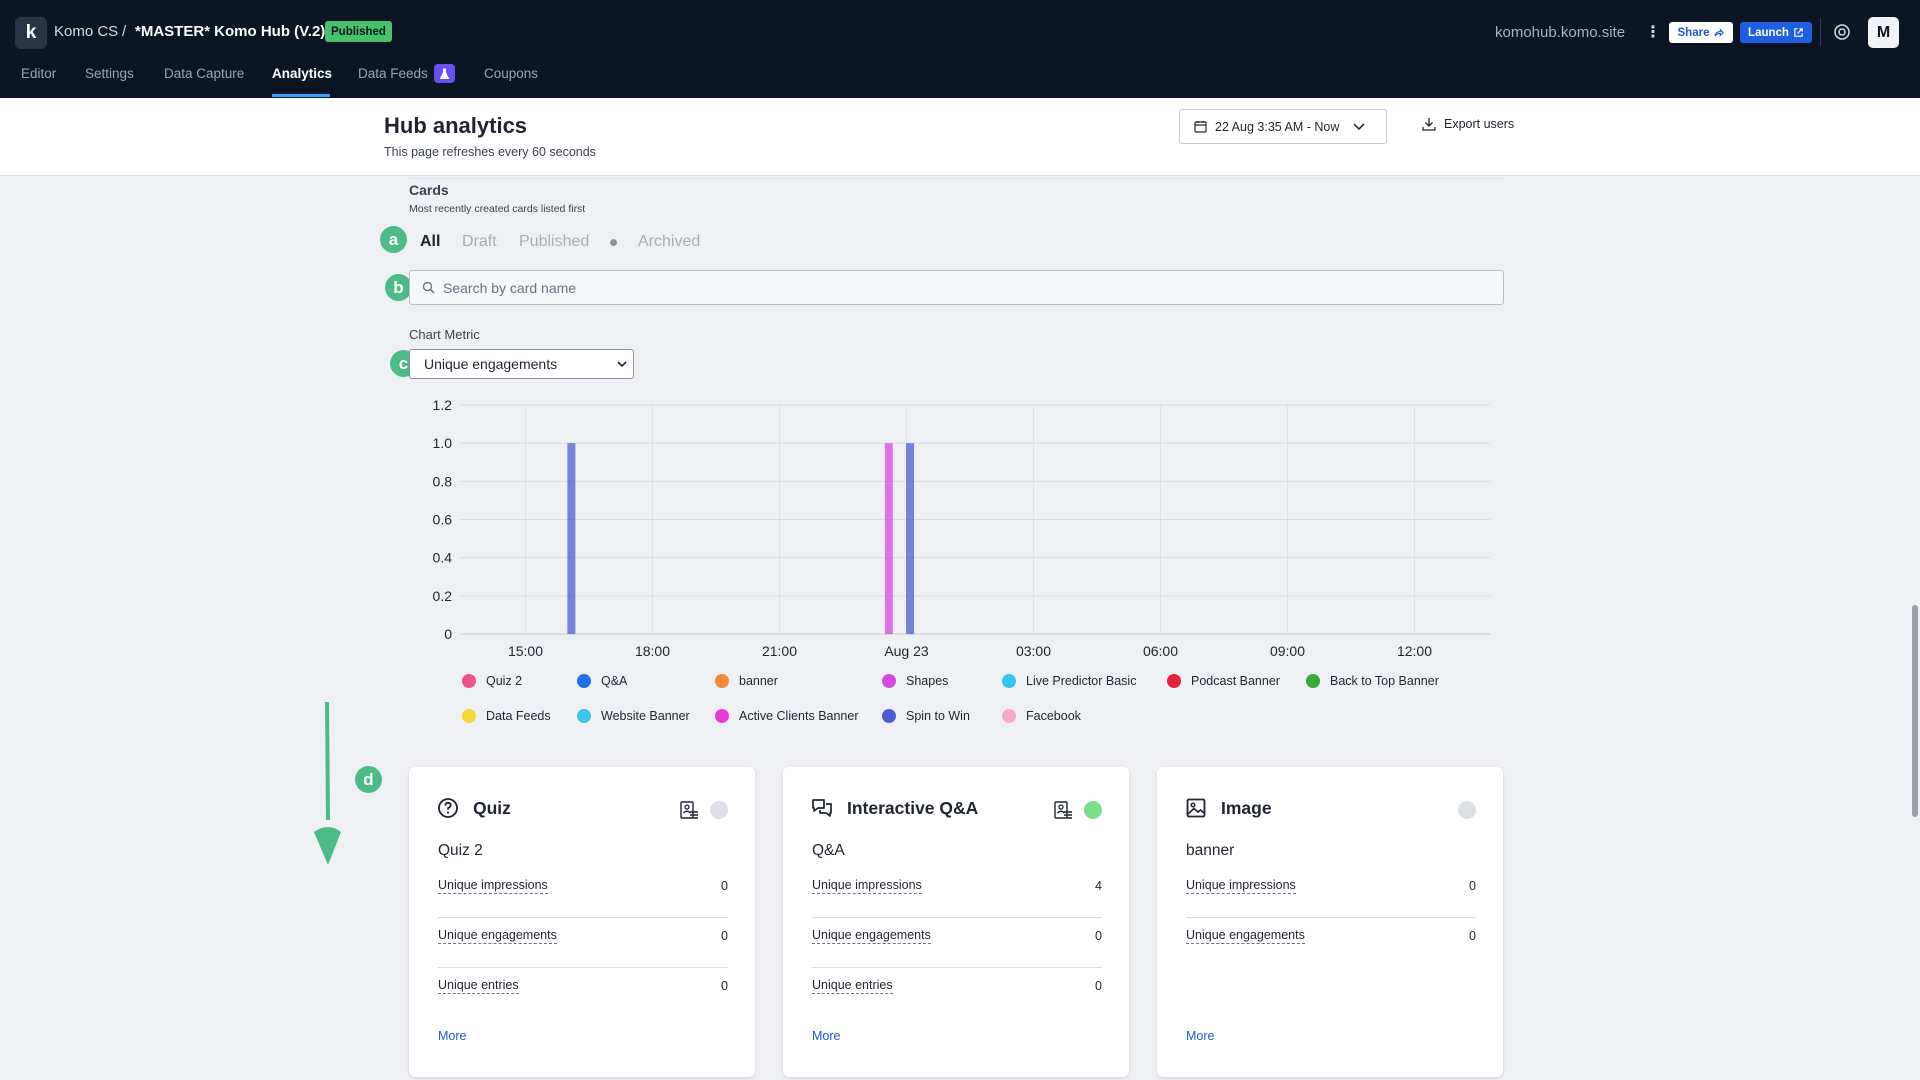 This screenshot has width=1920, height=1080. I want to click on legend-item: Shapes, so click(915, 681).